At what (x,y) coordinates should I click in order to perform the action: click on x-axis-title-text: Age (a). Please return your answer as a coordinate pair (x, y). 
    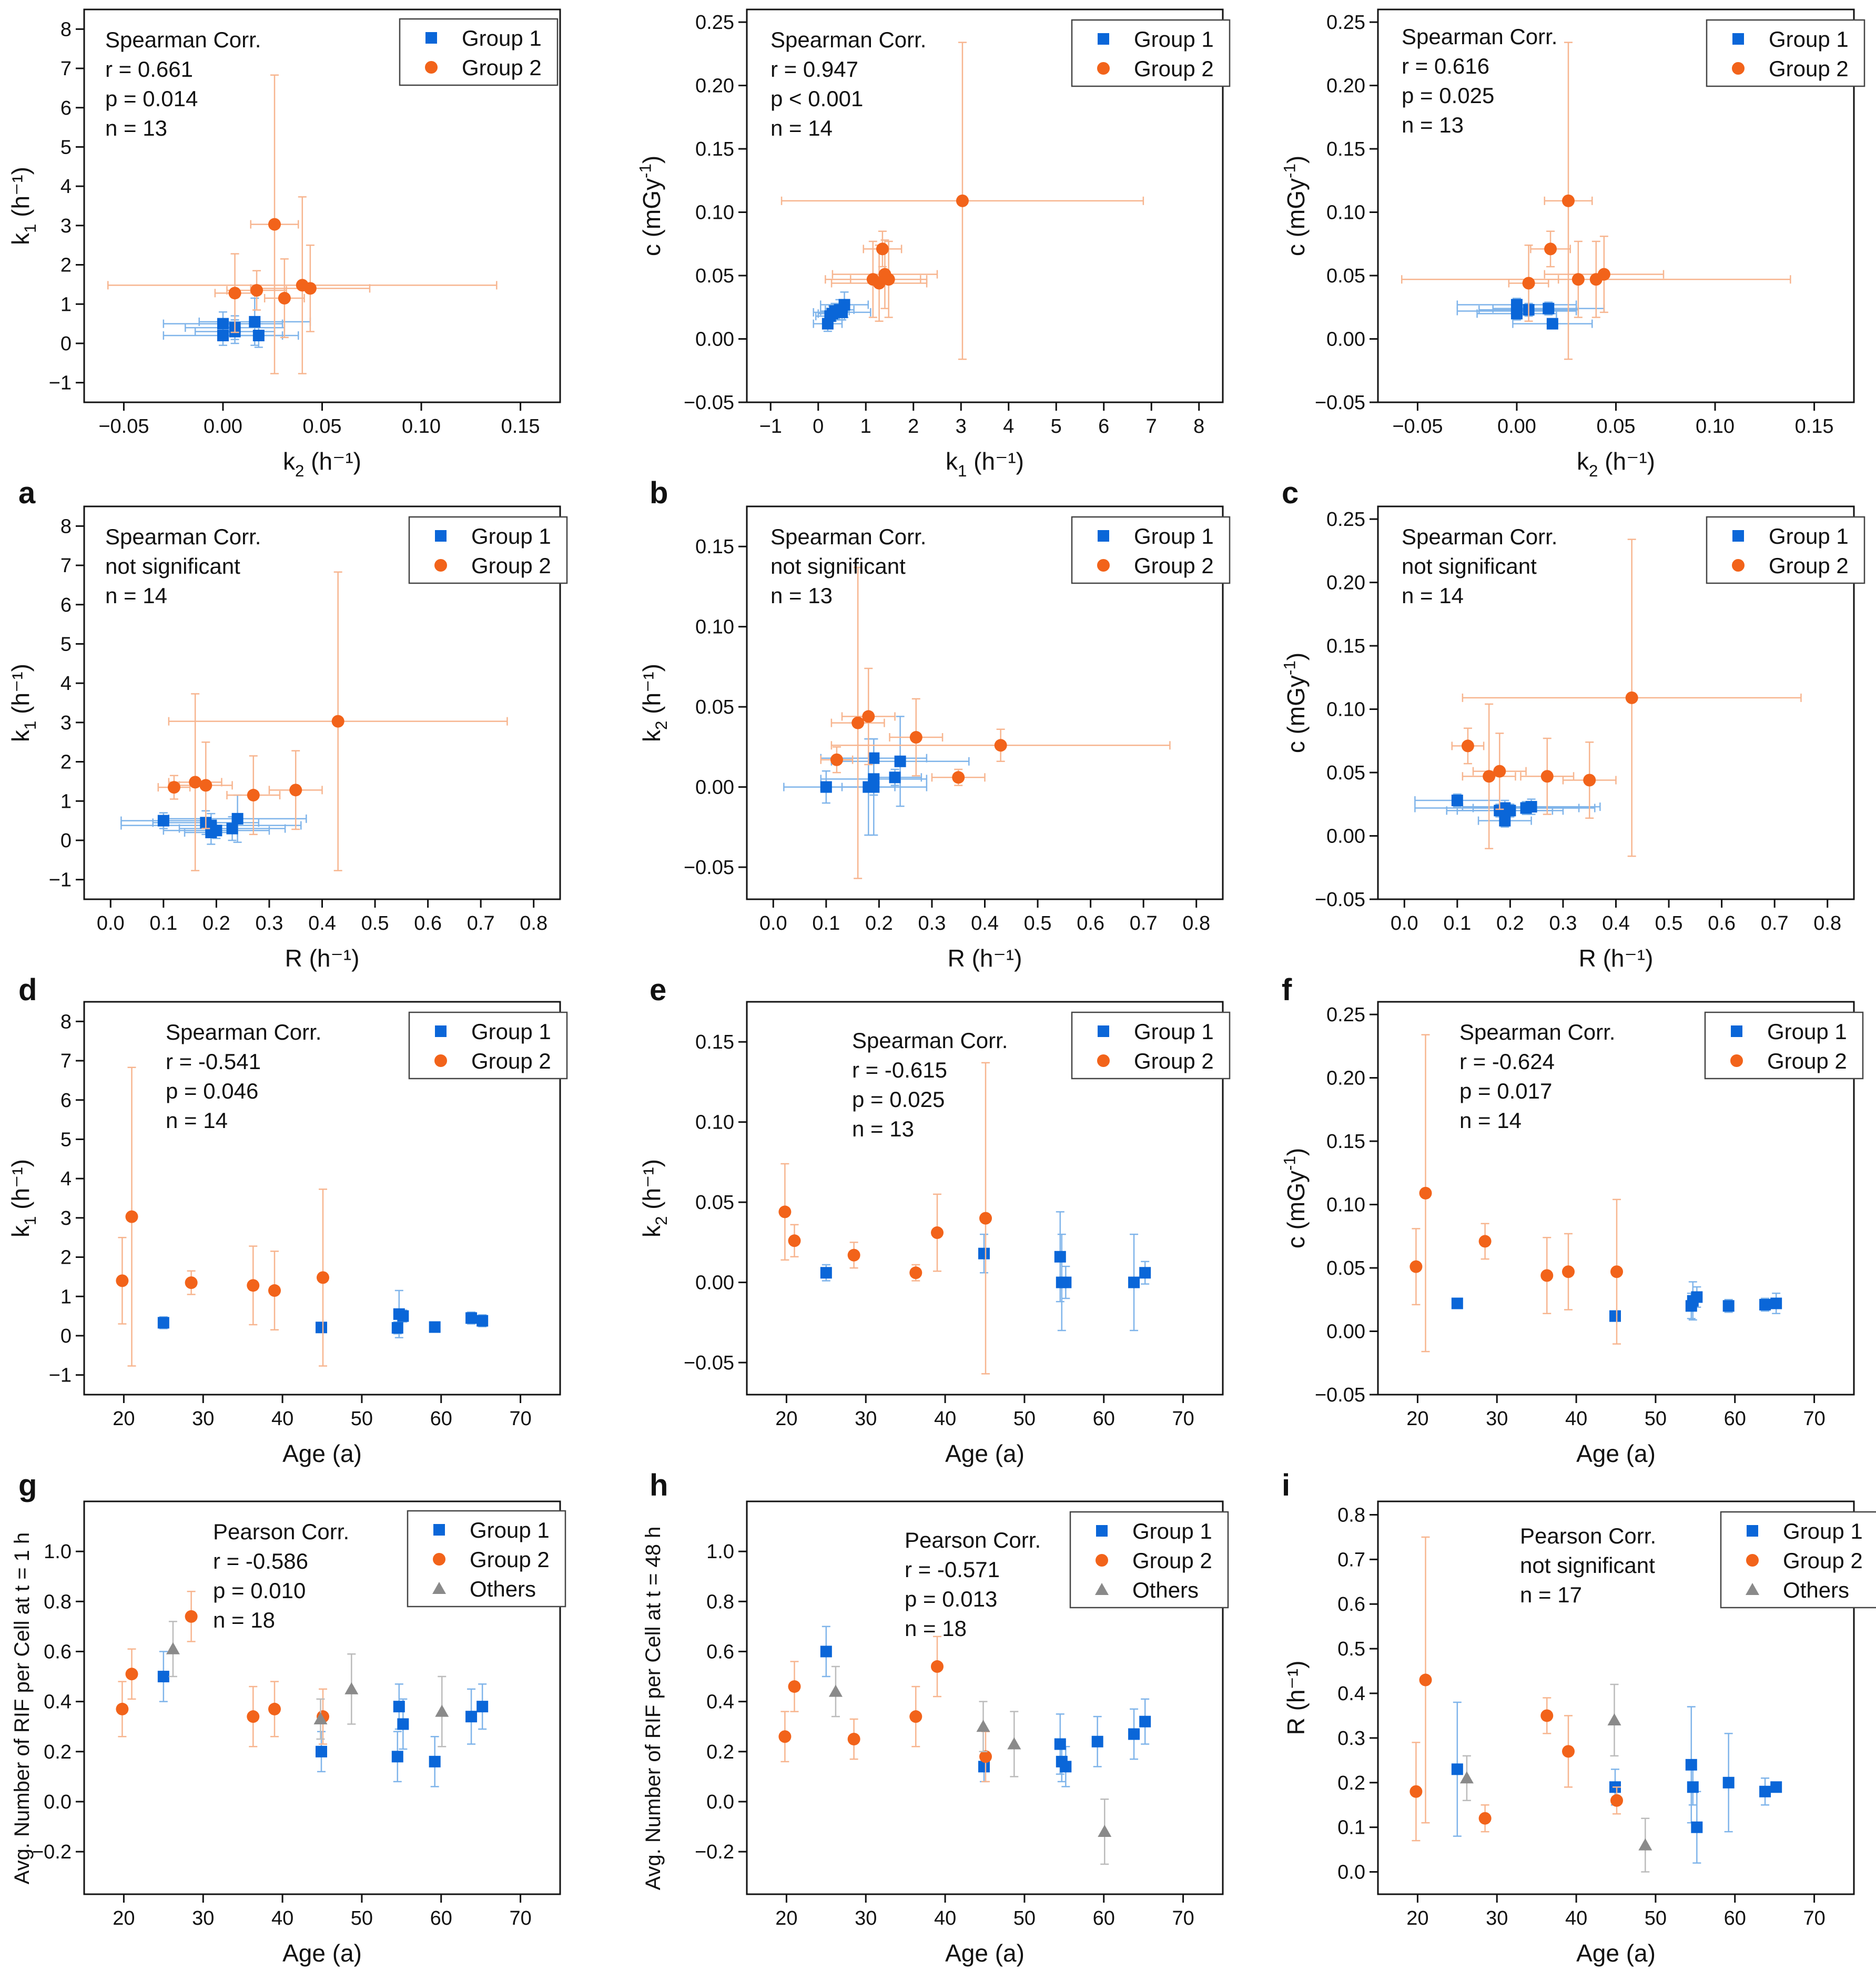
    Looking at the image, I should click on (985, 1953).